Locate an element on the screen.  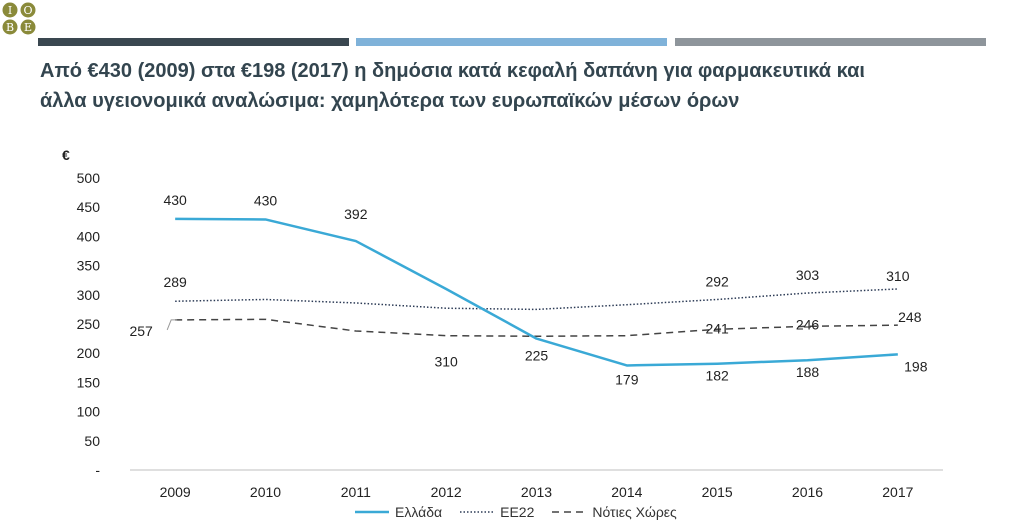
header-bar-dark is located at coordinates (193, 42).